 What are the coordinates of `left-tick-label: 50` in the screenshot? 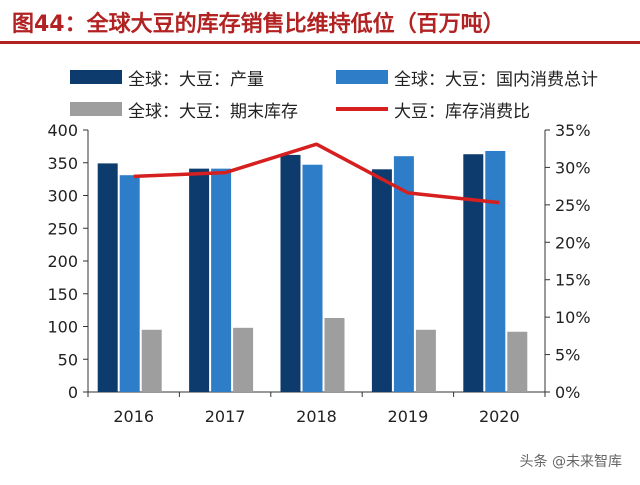 It's located at (68, 359).